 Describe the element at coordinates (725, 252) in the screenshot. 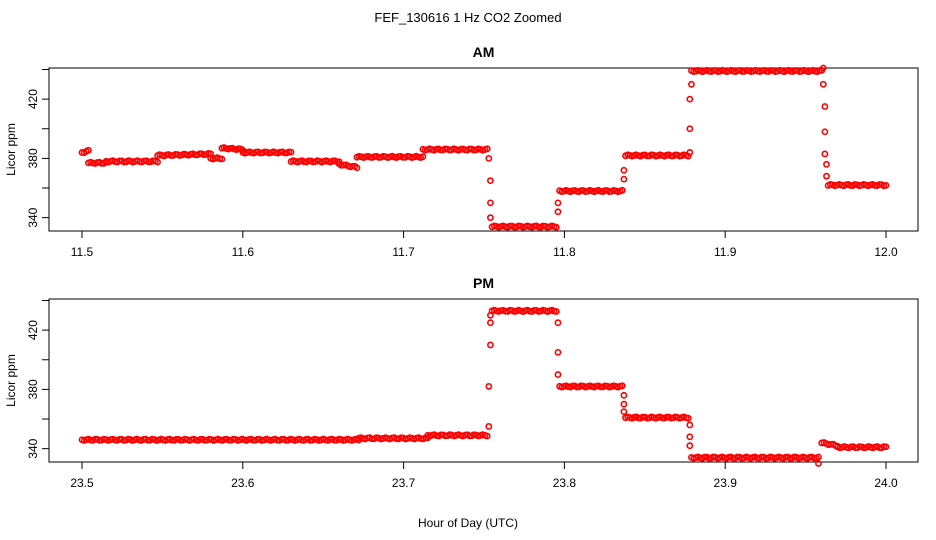

I see `x-tick-label: 11.9` at that location.